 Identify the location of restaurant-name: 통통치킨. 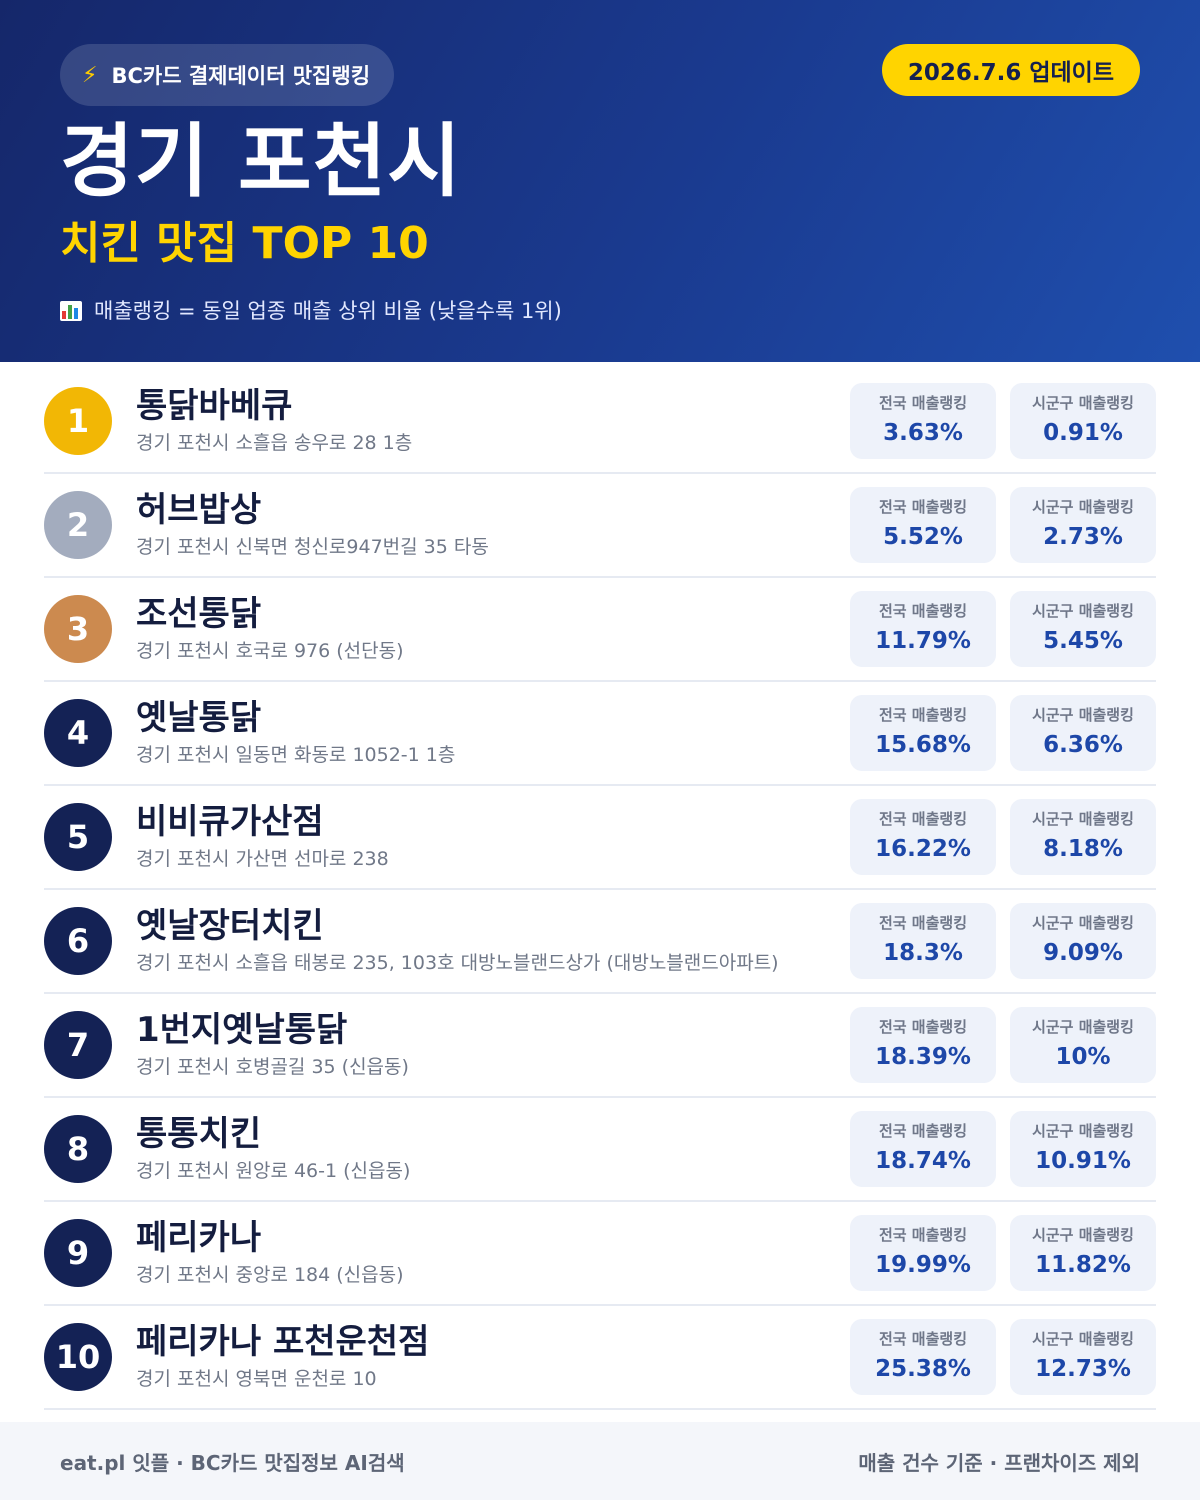
(199, 1134).